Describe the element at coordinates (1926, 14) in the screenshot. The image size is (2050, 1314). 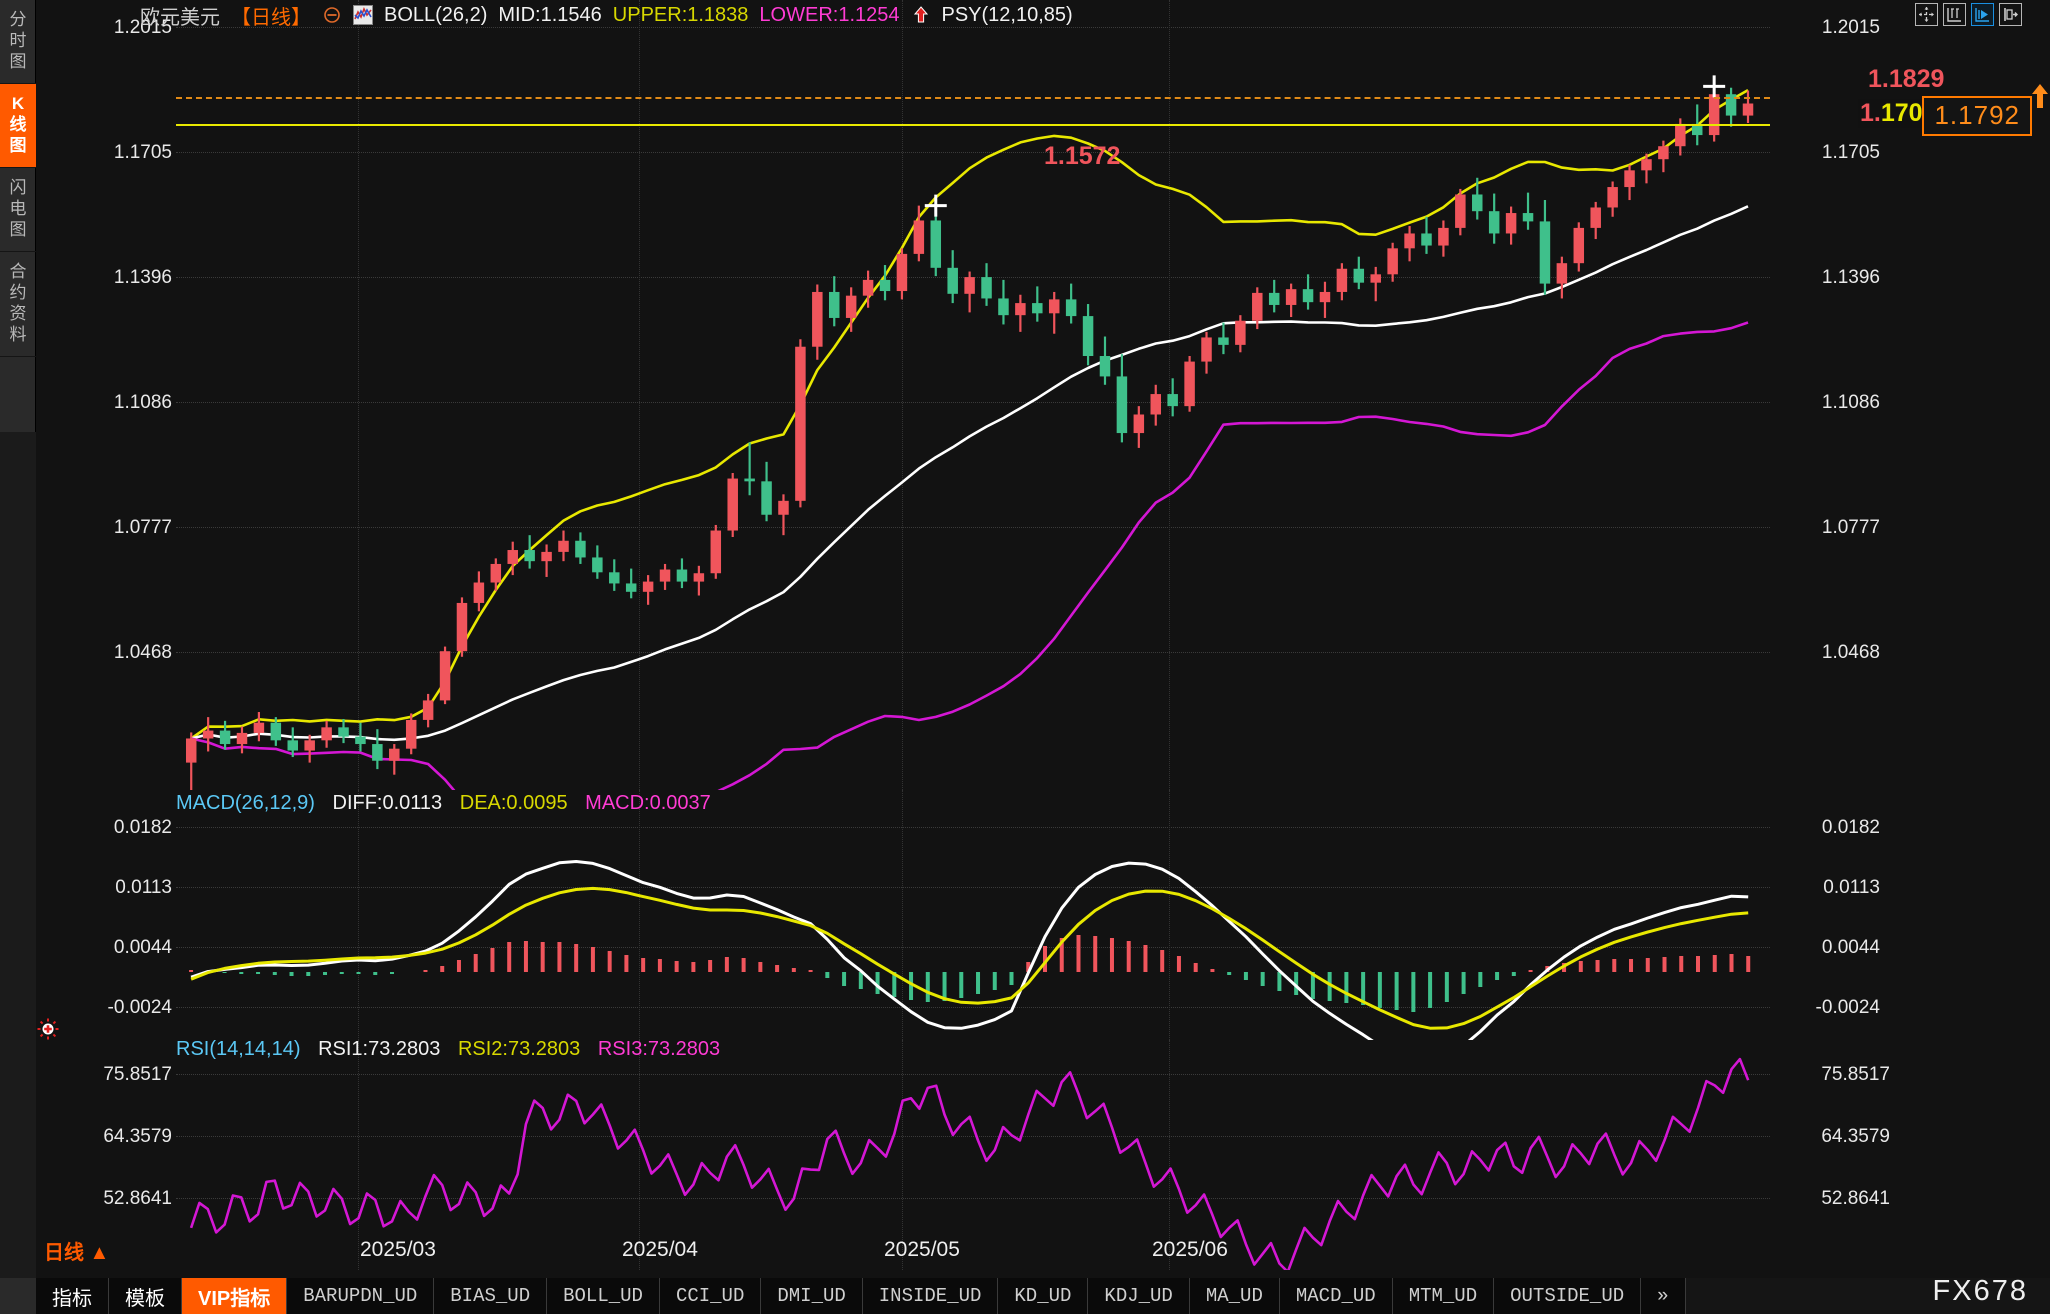
I see `crosshair-tool-icon` at that location.